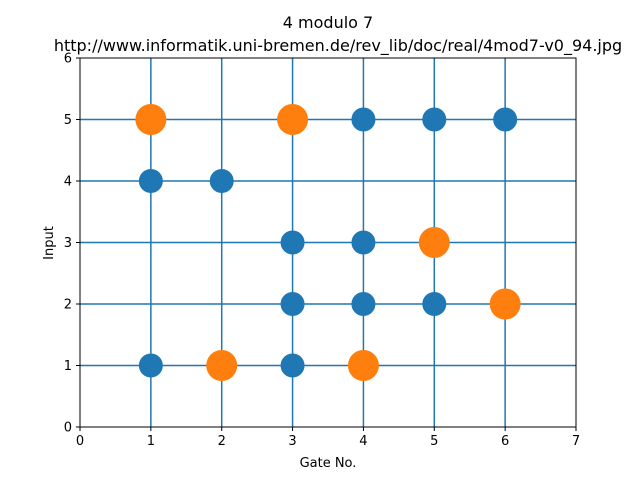  Describe the element at coordinates (292, 441) in the screenshot. I see `x-tick-label: 3` at that location.